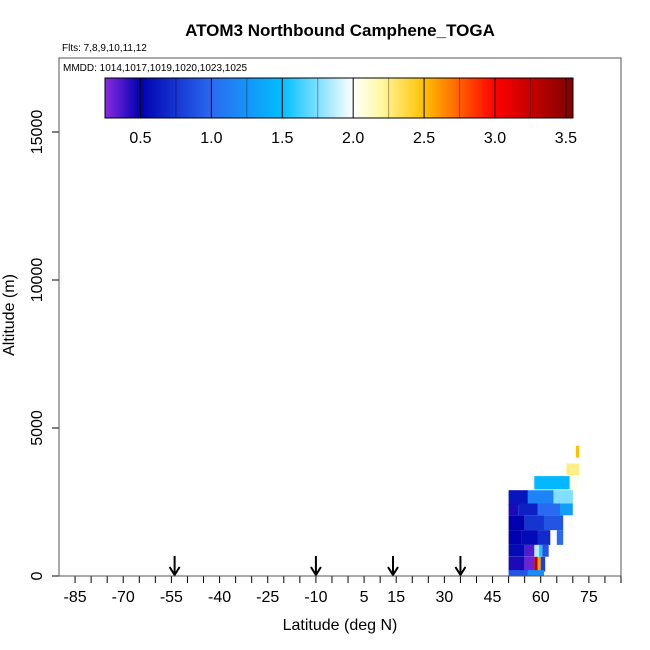  Describe the element at coordinates (9, 315) in the screenshot. I see `y-axis-label: Altitude (m)` at that location.